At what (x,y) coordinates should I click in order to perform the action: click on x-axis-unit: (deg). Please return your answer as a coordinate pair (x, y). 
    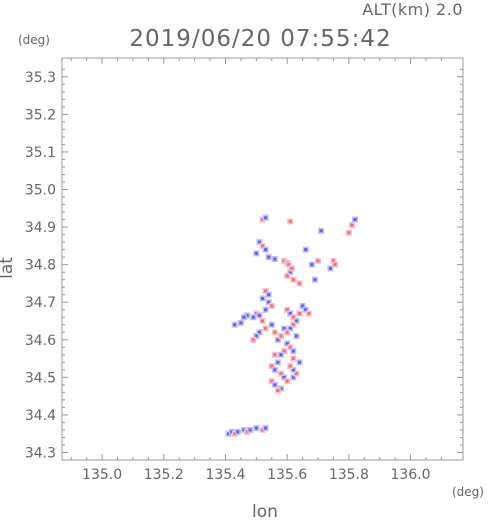
    Looking at the image, I should click on (468, 492).